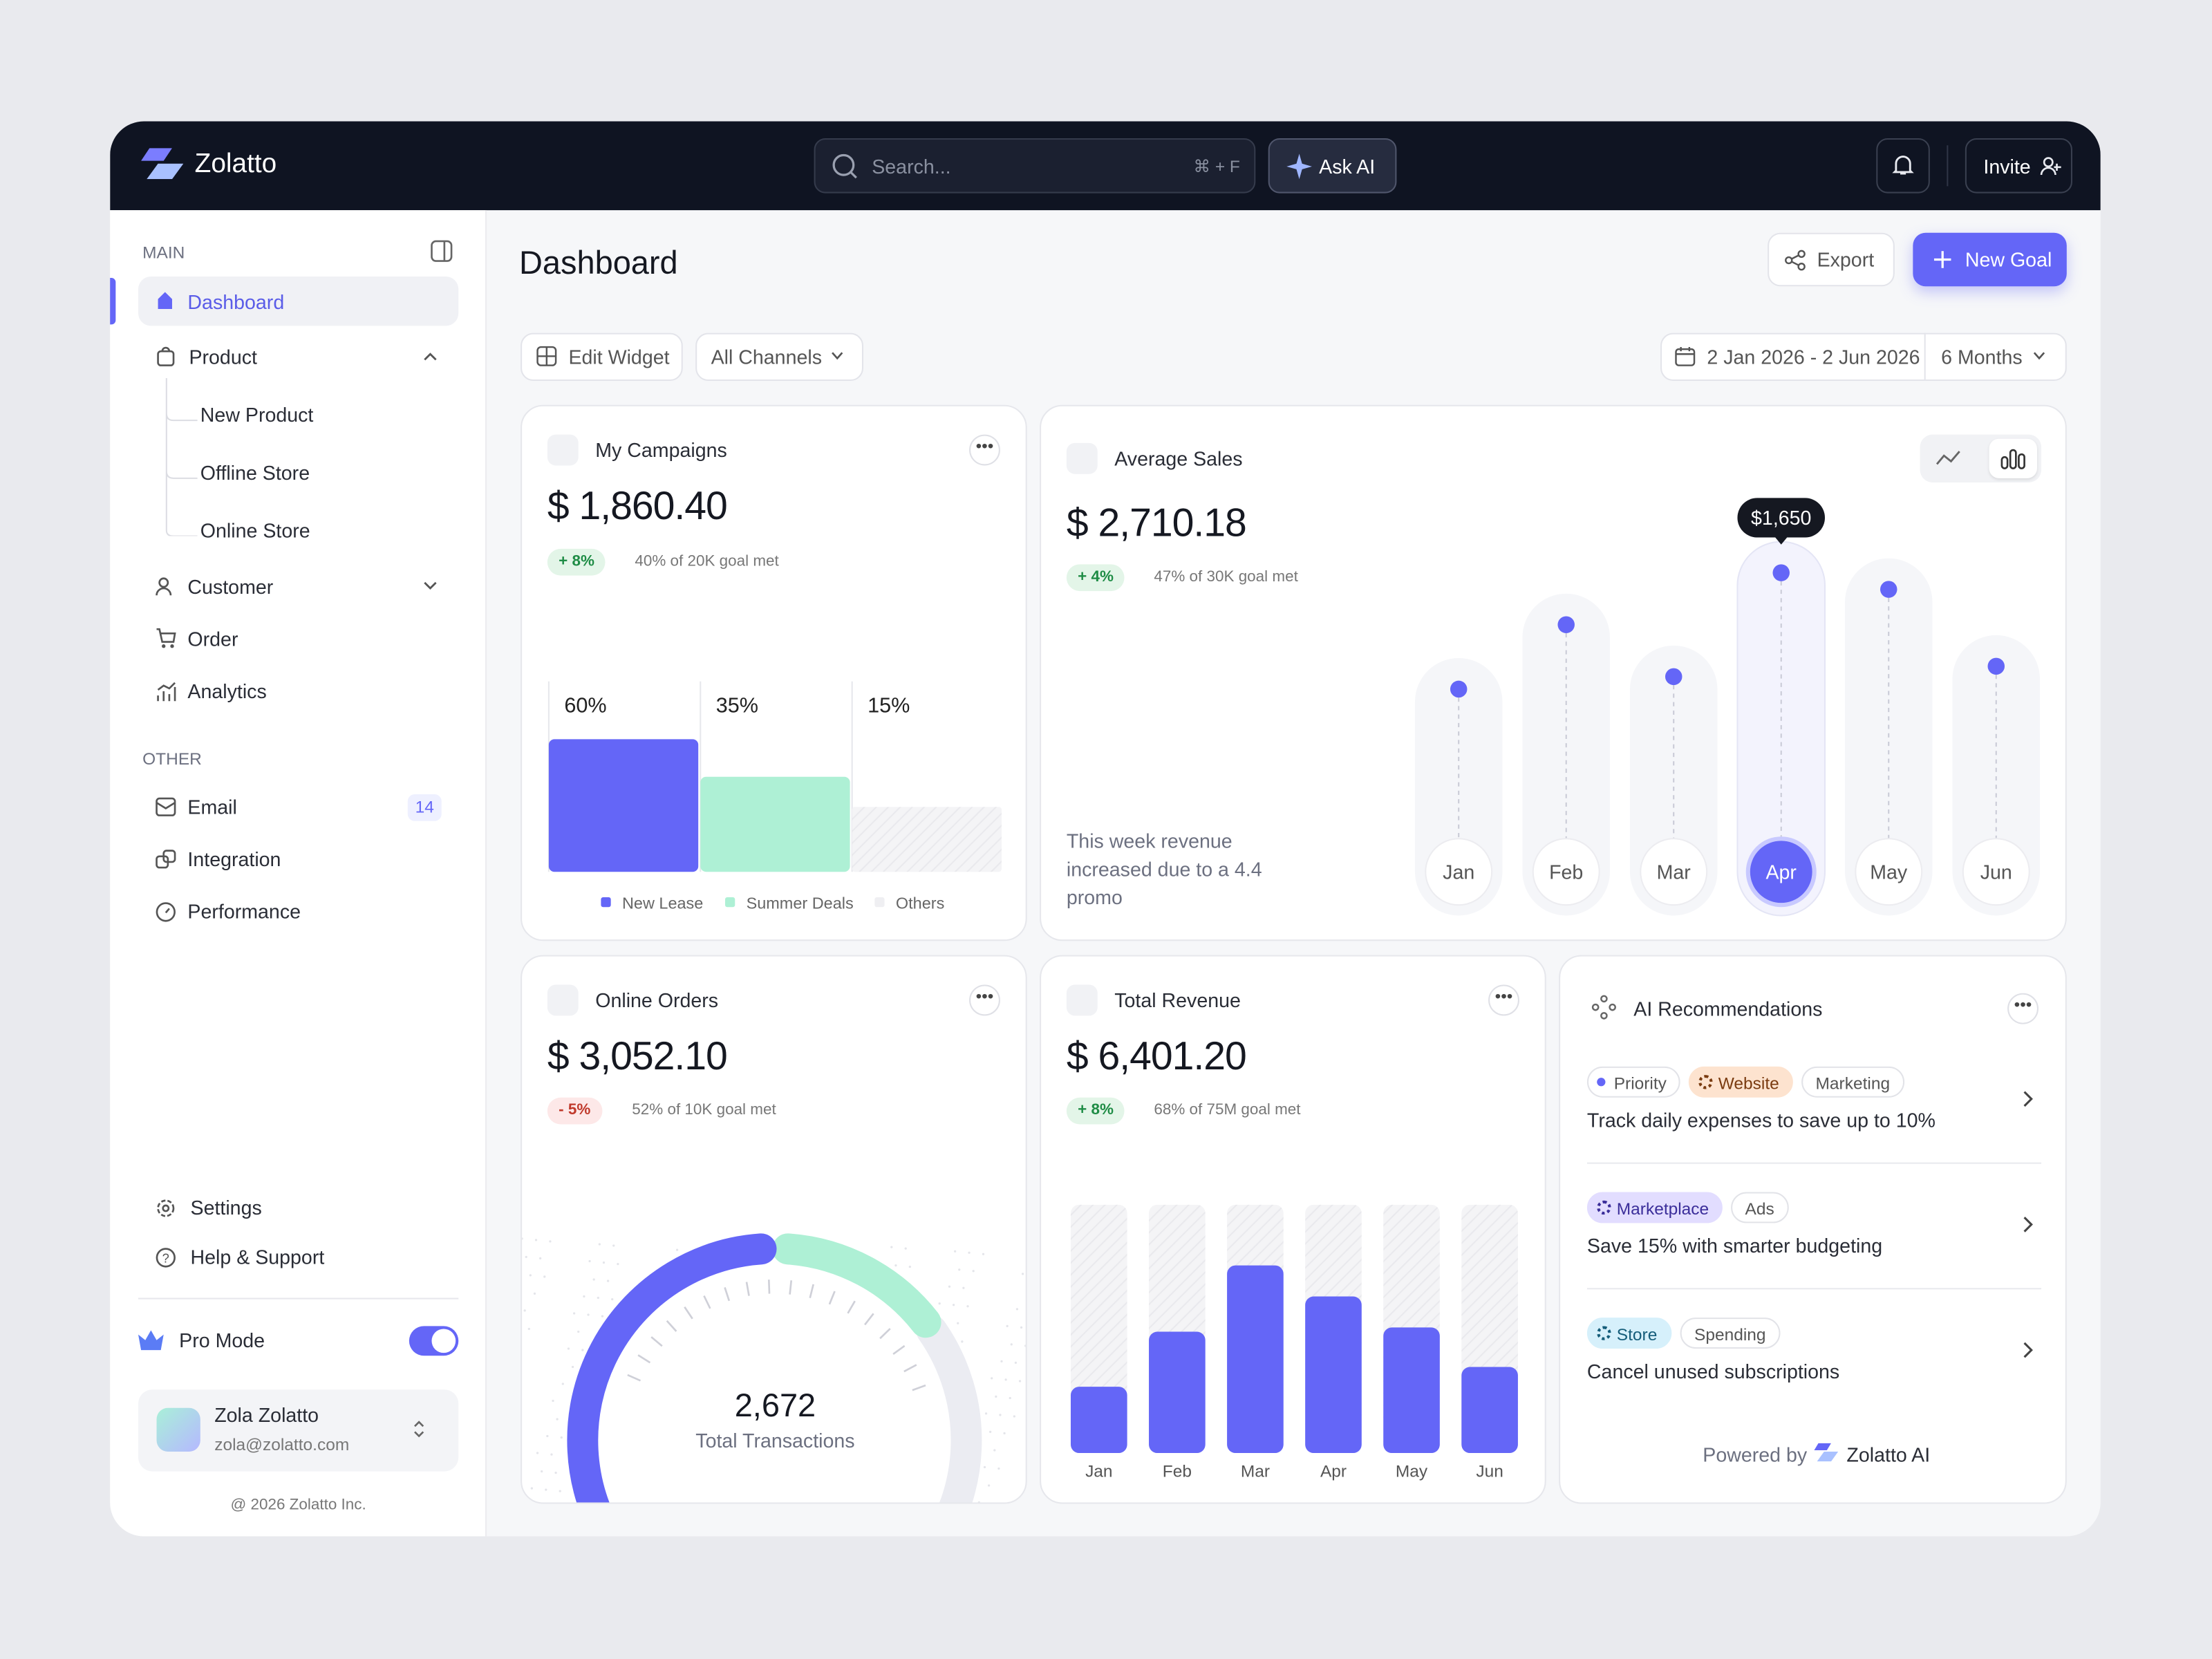 The height and width of the screenshot is (1659, 2212). Describe the element at coordinates (212, 639) in the screenshot. I see `nav-label: Order` at that location.